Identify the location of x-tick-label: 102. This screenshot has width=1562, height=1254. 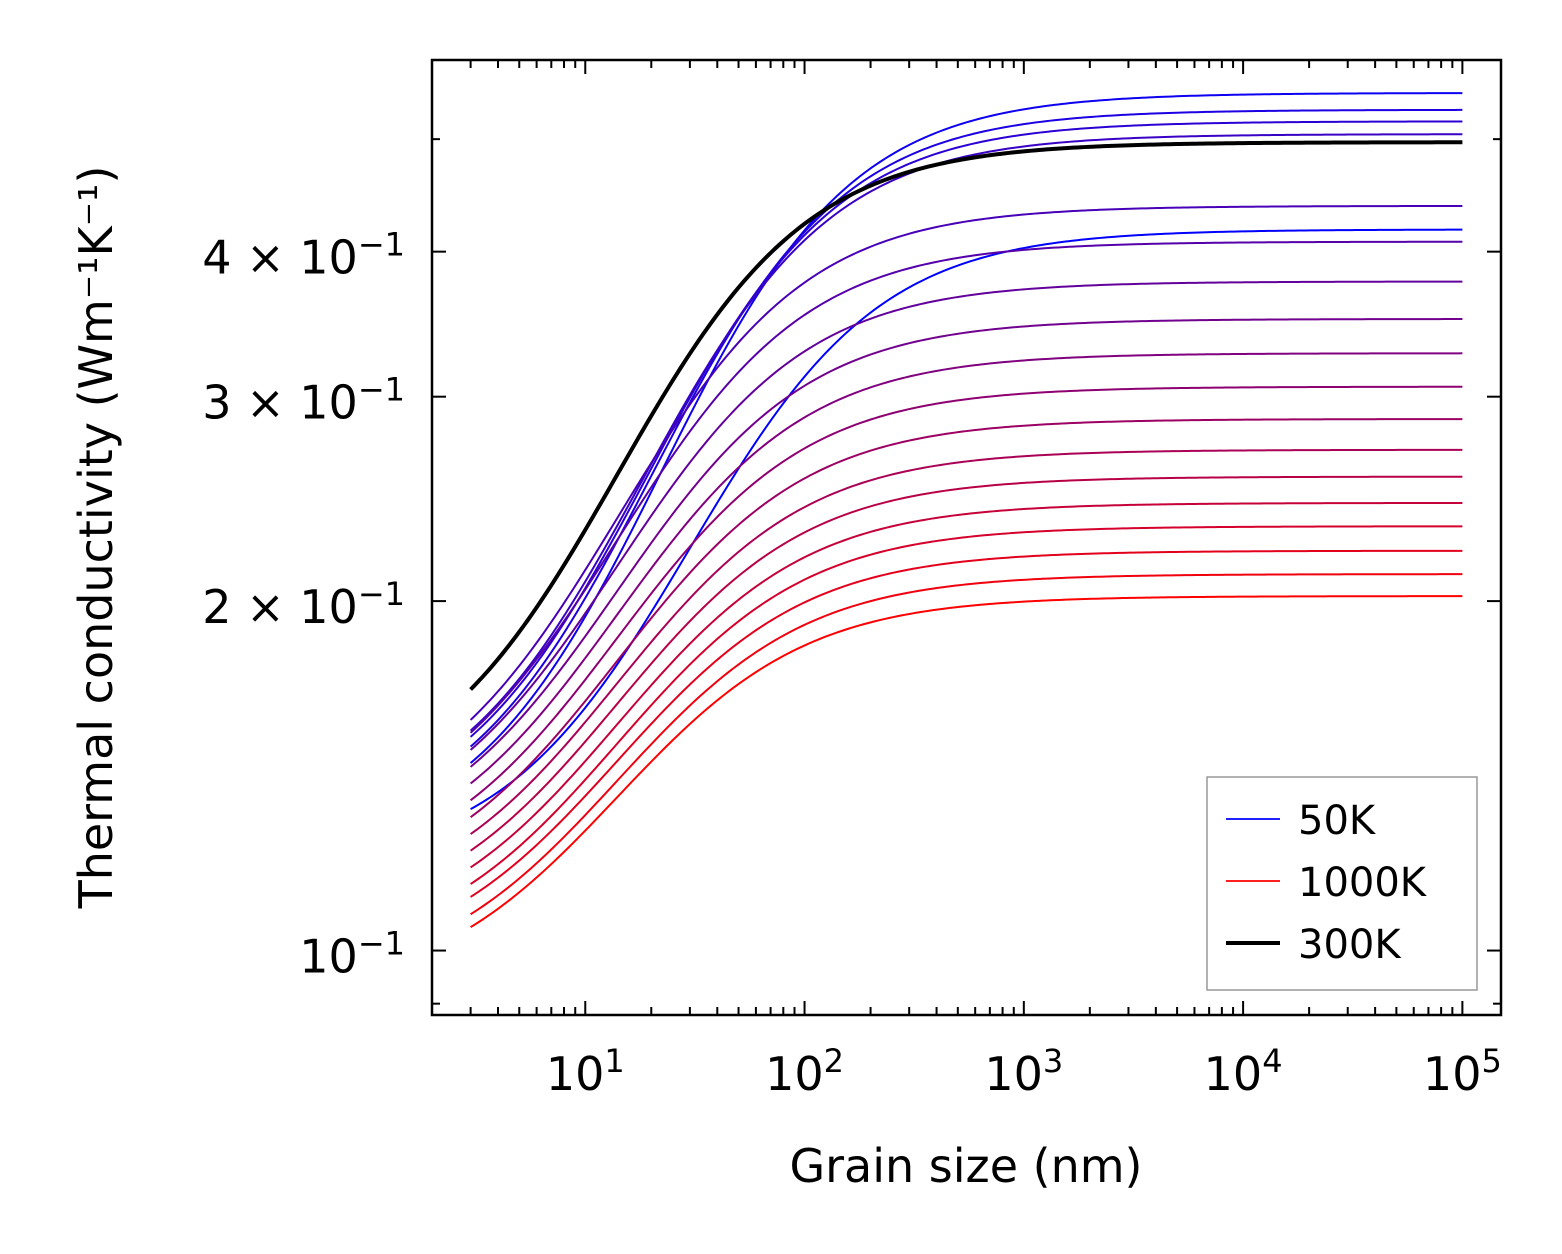
(804, 1071).